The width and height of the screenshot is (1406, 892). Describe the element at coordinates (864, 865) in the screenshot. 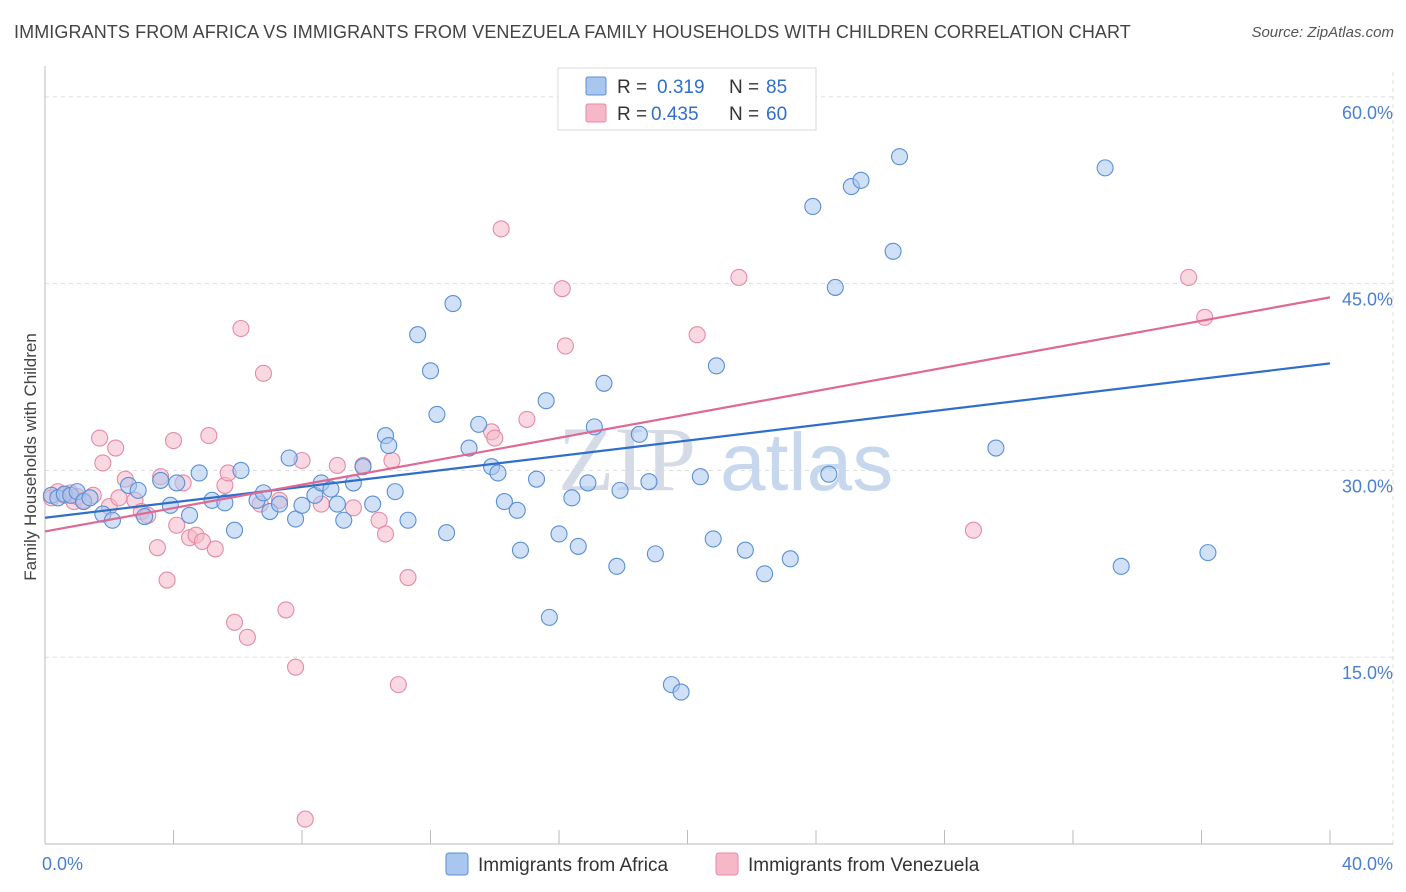

I see `series-legend-label-venezuela: Immigrants from Venezuela` at that location.